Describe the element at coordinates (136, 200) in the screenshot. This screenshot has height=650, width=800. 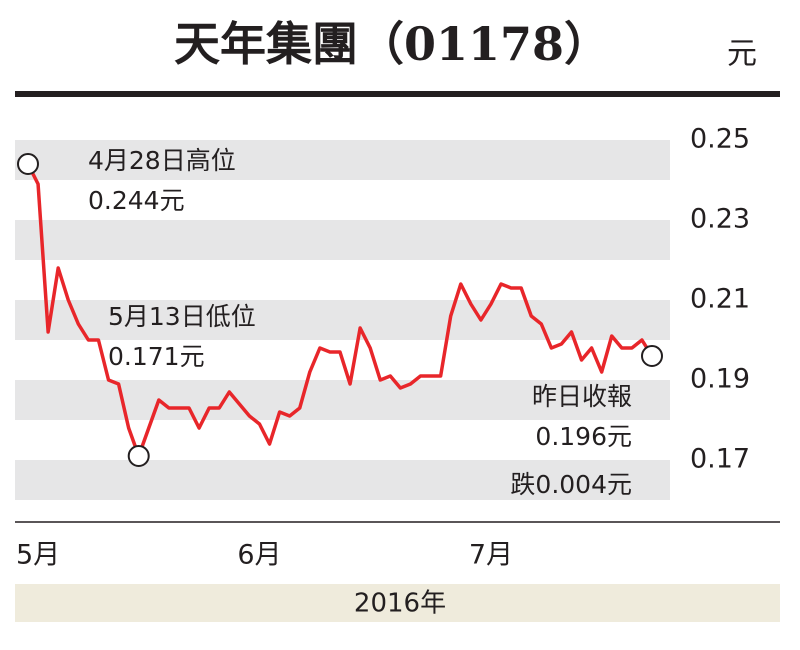
I see `annotation: 0.244元` at that location.